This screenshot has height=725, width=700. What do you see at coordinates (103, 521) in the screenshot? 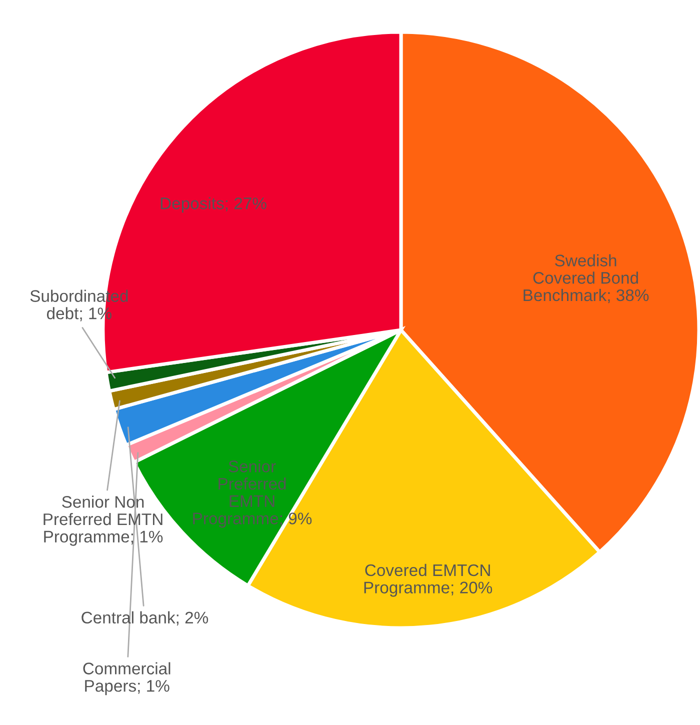
I see `slice-label: Senior Non Preferred EMTN Programme; 1%` at bounding box center [103, 521].